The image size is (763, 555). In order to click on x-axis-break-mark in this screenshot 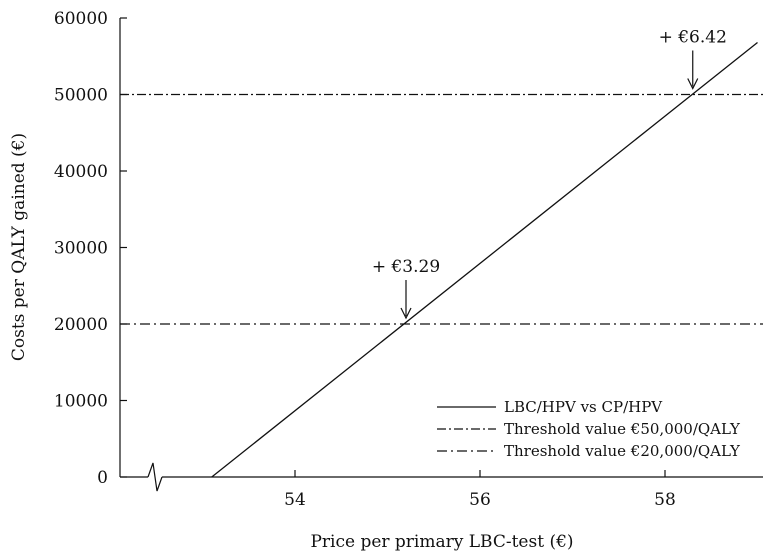, I will do `click(155, 477)`.